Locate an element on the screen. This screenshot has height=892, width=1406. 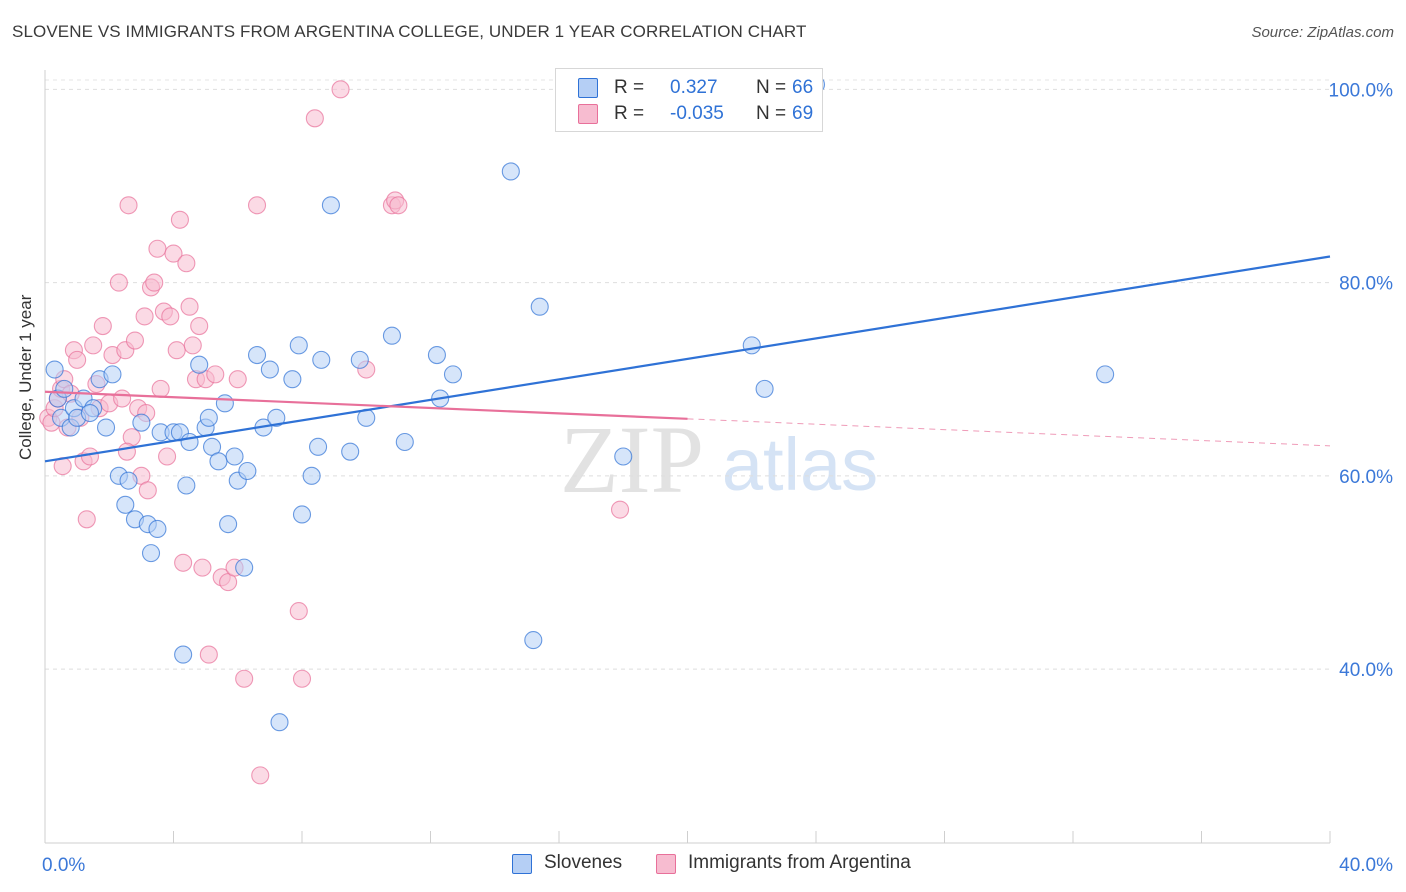
argentina-swatch is located at coordinates (588, 114).